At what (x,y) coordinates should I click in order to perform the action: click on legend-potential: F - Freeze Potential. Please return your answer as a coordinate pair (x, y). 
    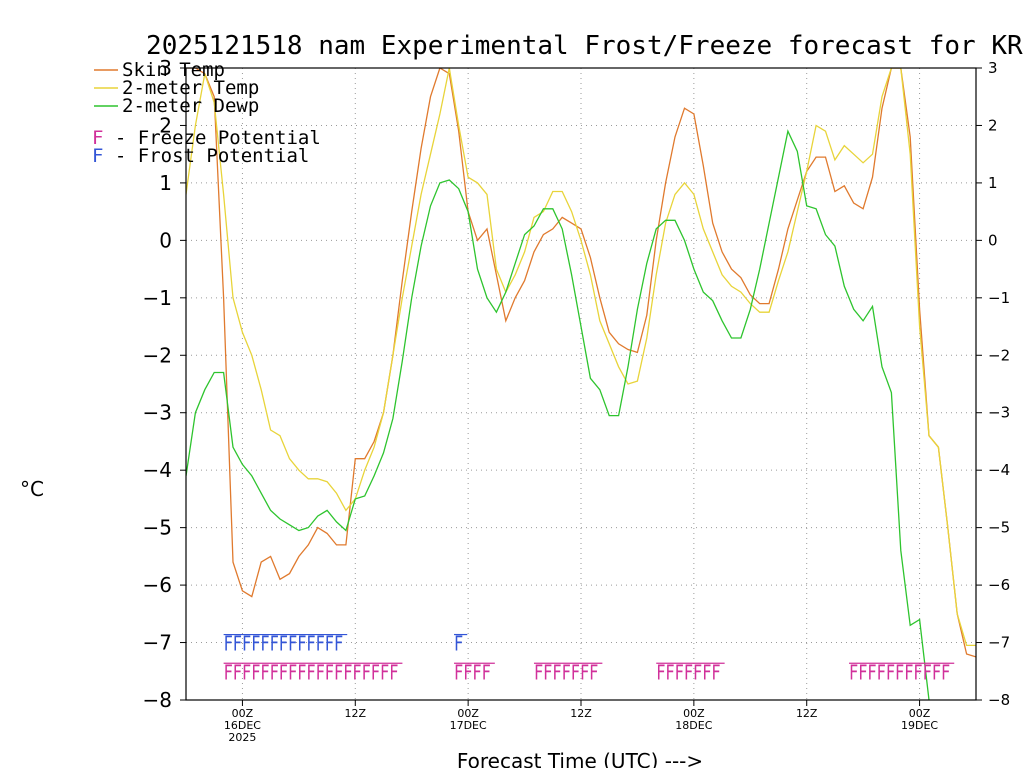
    Looking at the image, I should click on (206, 138).